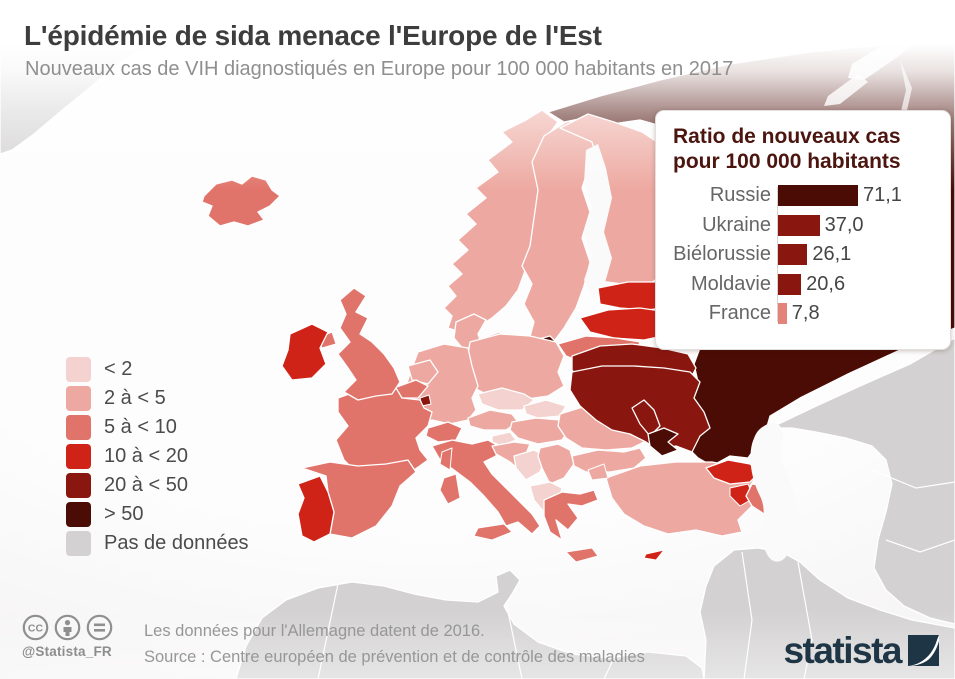 The image size is (955, 679). I want to click on statista-logo: statista, so click(861, 650).